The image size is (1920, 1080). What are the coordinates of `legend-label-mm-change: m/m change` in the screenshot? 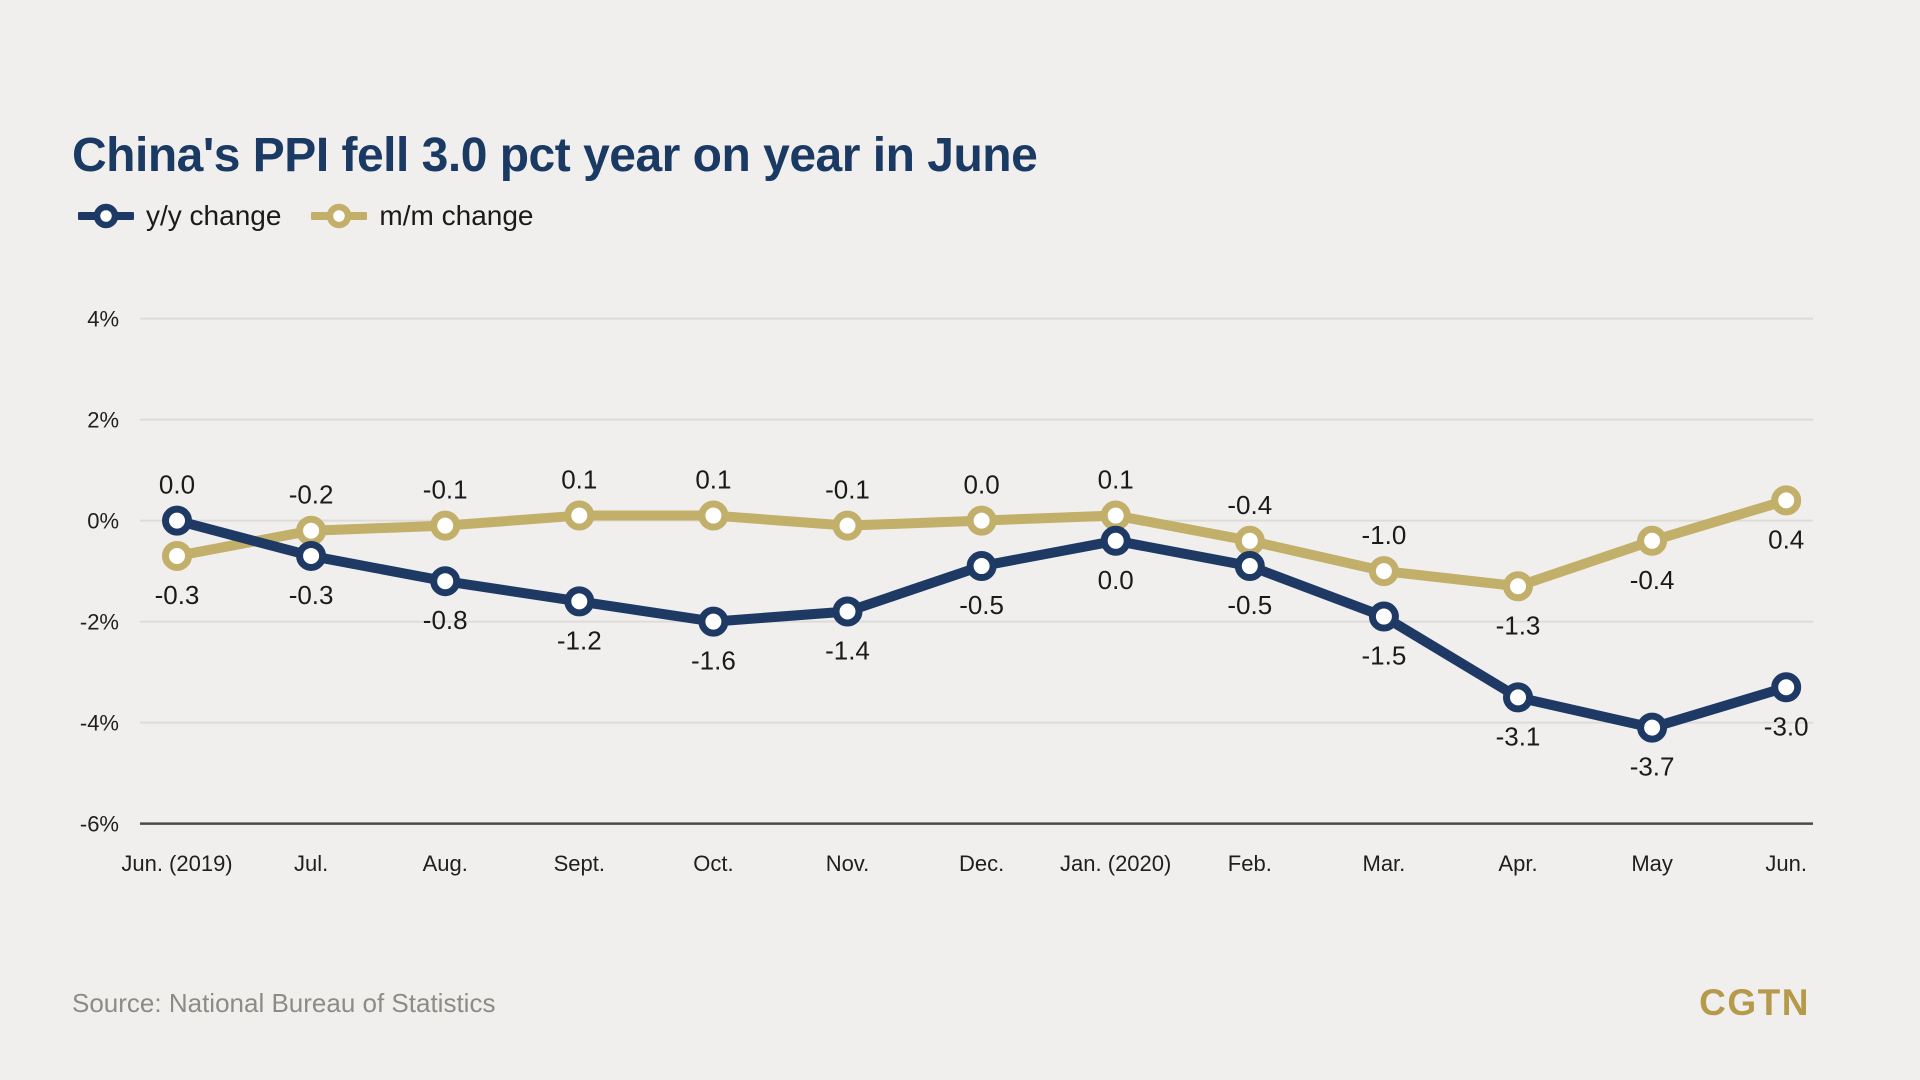 It's located at (456, 215).